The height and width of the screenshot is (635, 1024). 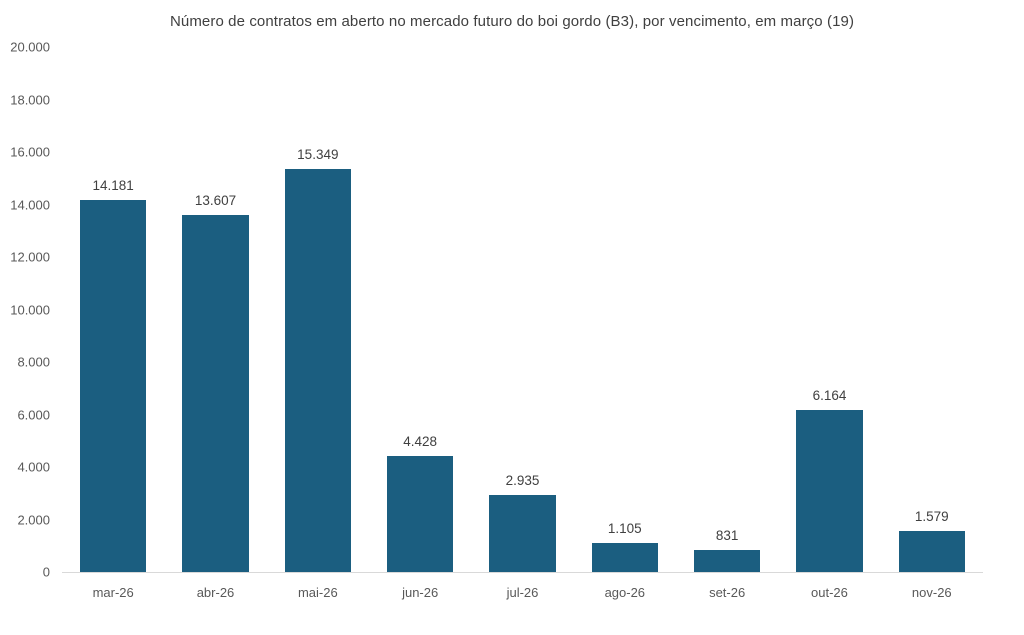 What do you see at coordinates (30, 152) in the screenshot?
I see `y-axis-tick-label: 16.000` at bounding box center [30, 152].